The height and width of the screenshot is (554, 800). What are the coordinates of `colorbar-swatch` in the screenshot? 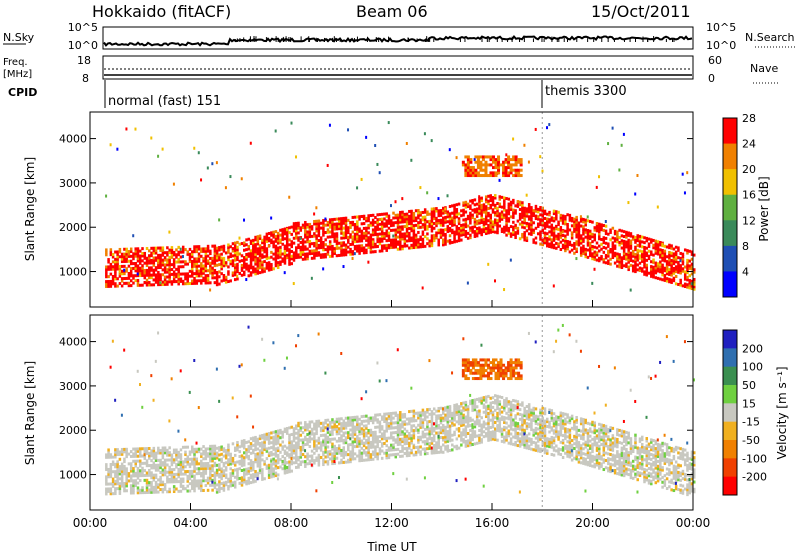 It's located at (730, 156).